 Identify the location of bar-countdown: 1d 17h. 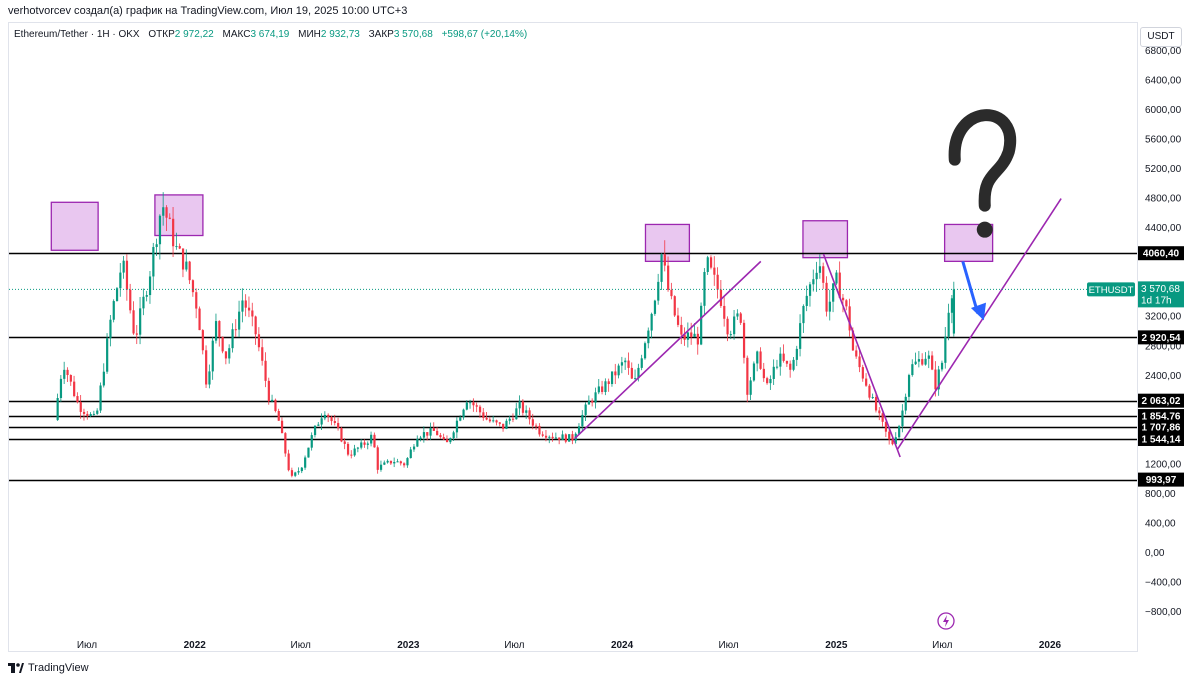
(1156, 300).